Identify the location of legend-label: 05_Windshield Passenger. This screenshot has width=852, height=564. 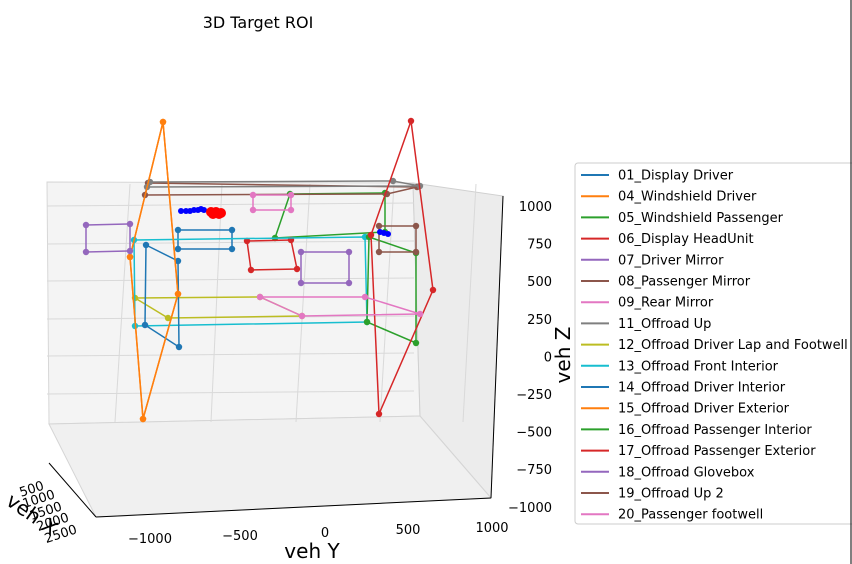
(701, 218).